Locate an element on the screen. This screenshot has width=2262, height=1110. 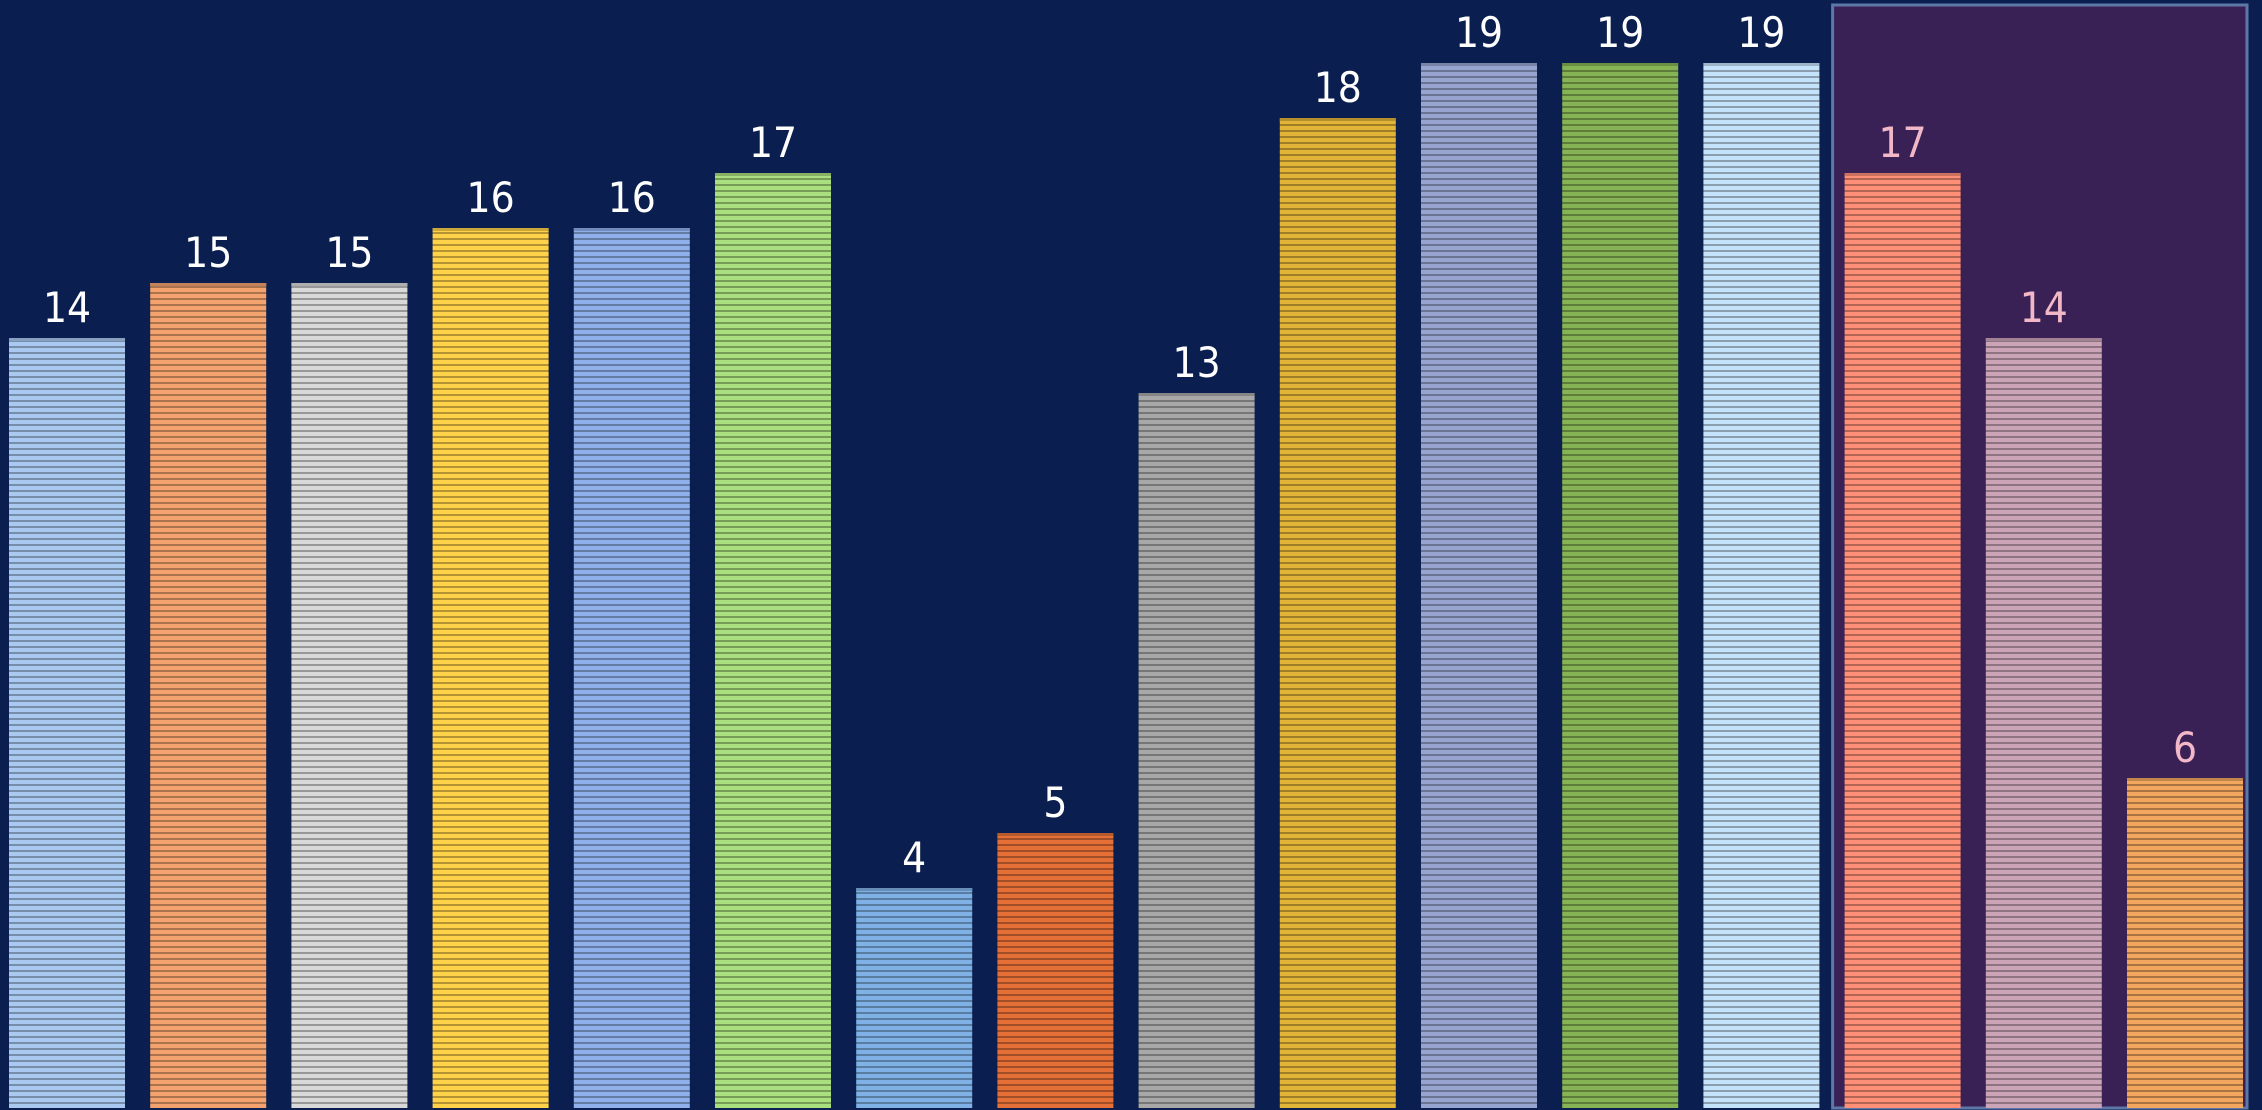
value-label-4: 16 is located at coordinates (491, 197).